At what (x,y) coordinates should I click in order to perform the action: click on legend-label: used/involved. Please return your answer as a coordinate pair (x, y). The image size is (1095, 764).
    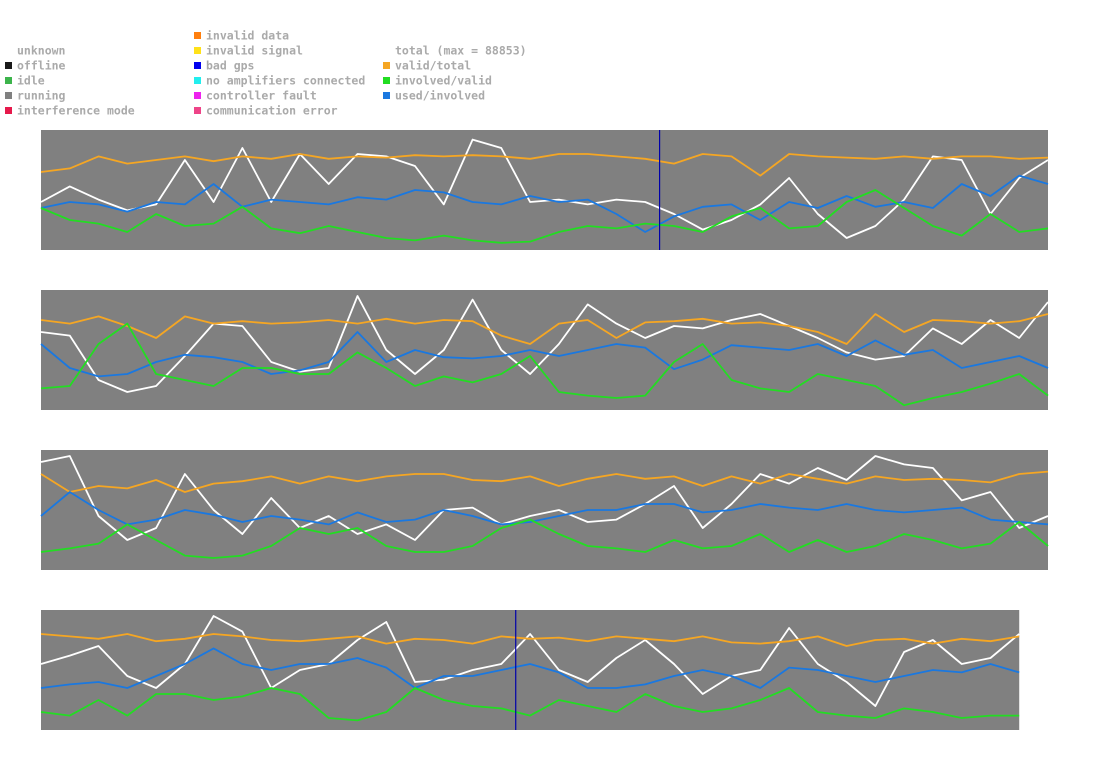
    Looking at the image, I should click on (440, 96).